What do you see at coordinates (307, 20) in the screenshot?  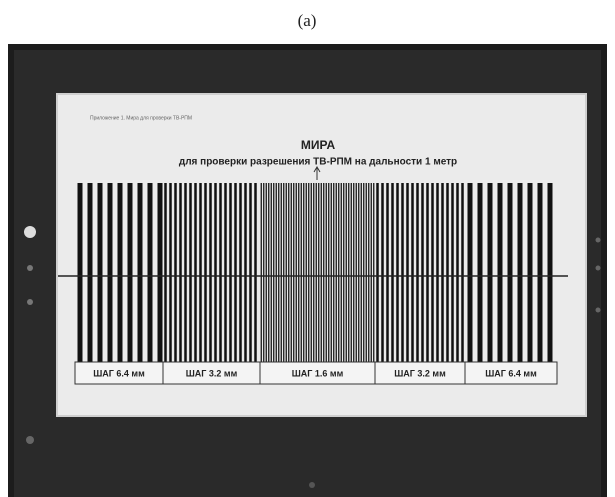 I see `caption: (a)` at bounding box center [307, 20].